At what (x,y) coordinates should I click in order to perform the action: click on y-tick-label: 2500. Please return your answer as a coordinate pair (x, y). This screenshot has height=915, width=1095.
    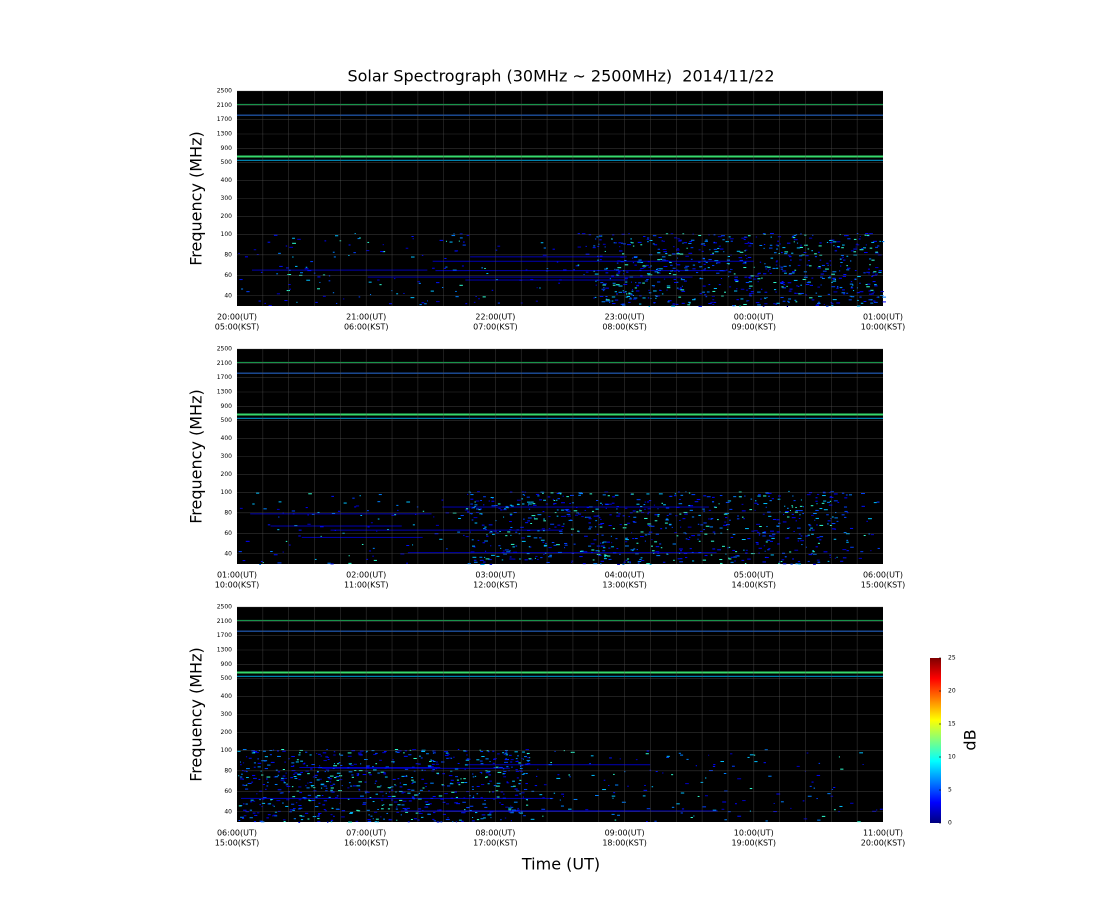
    Looking at the image, I should click on (224, 607).